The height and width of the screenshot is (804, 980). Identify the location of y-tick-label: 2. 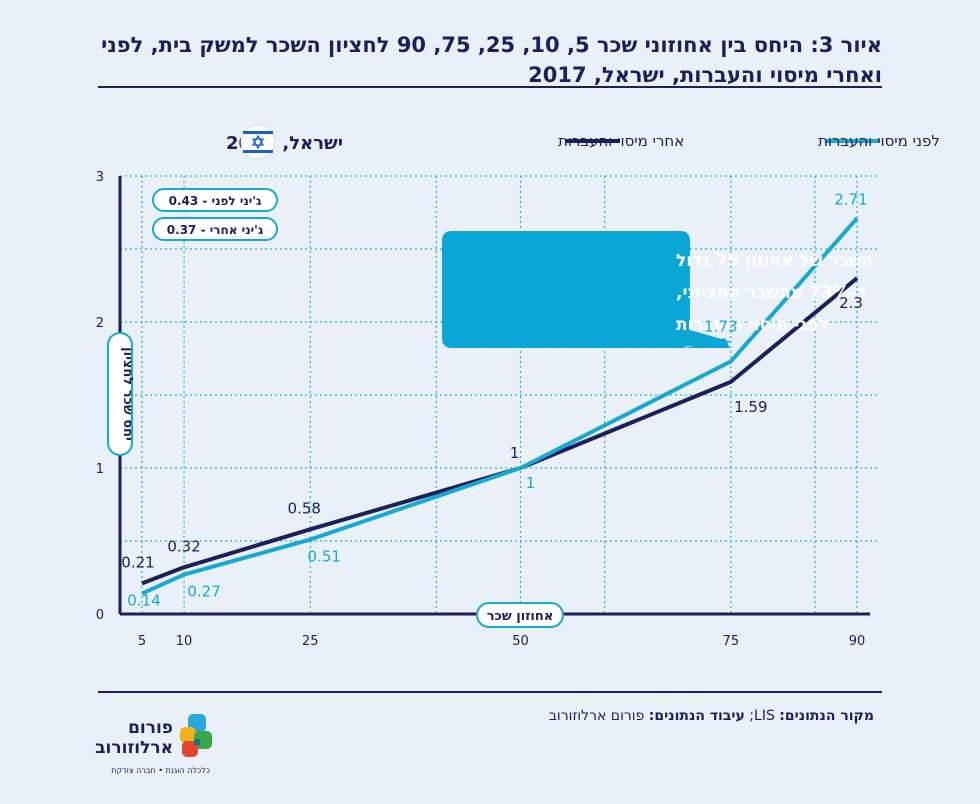
(100, 323).